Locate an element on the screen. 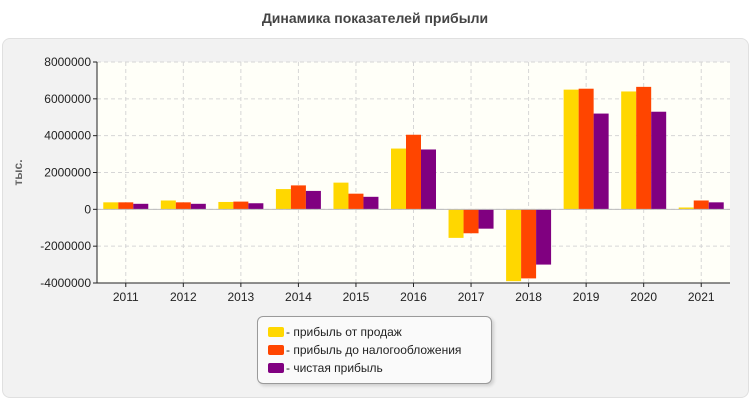 The width and height of the screenshot is (750, 400). y-tick-label: -2000000 is located at coordinates (65, 246).